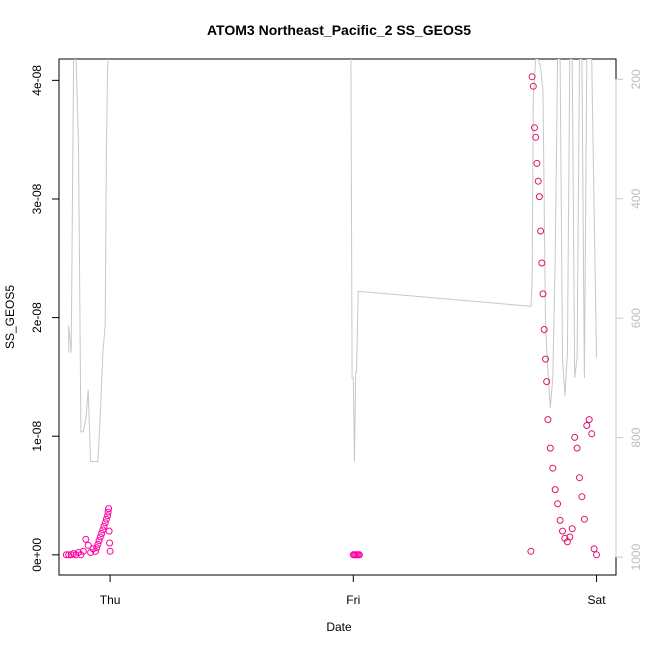  I want to click on right-tick-label: 600, so click(636, 318).